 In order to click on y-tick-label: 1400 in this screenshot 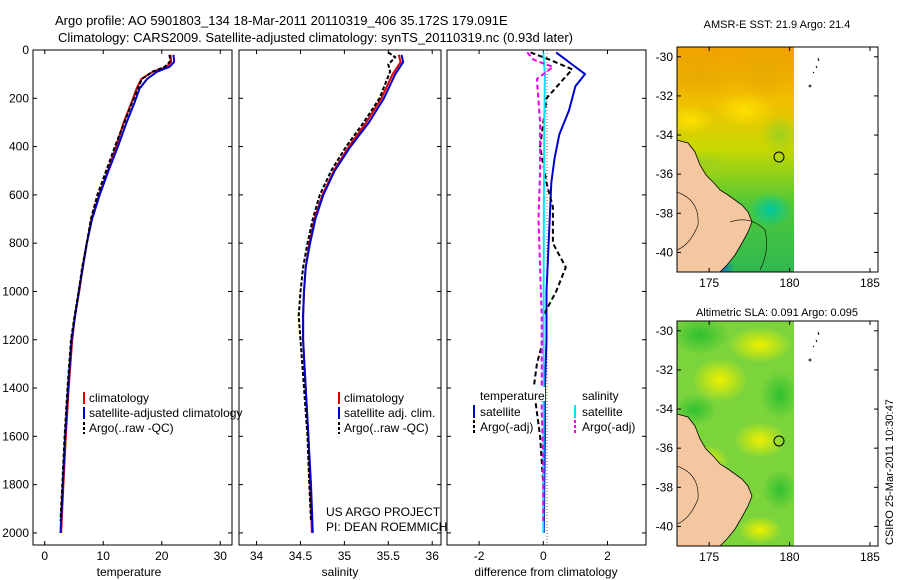, I will do `click(15, 388)`.